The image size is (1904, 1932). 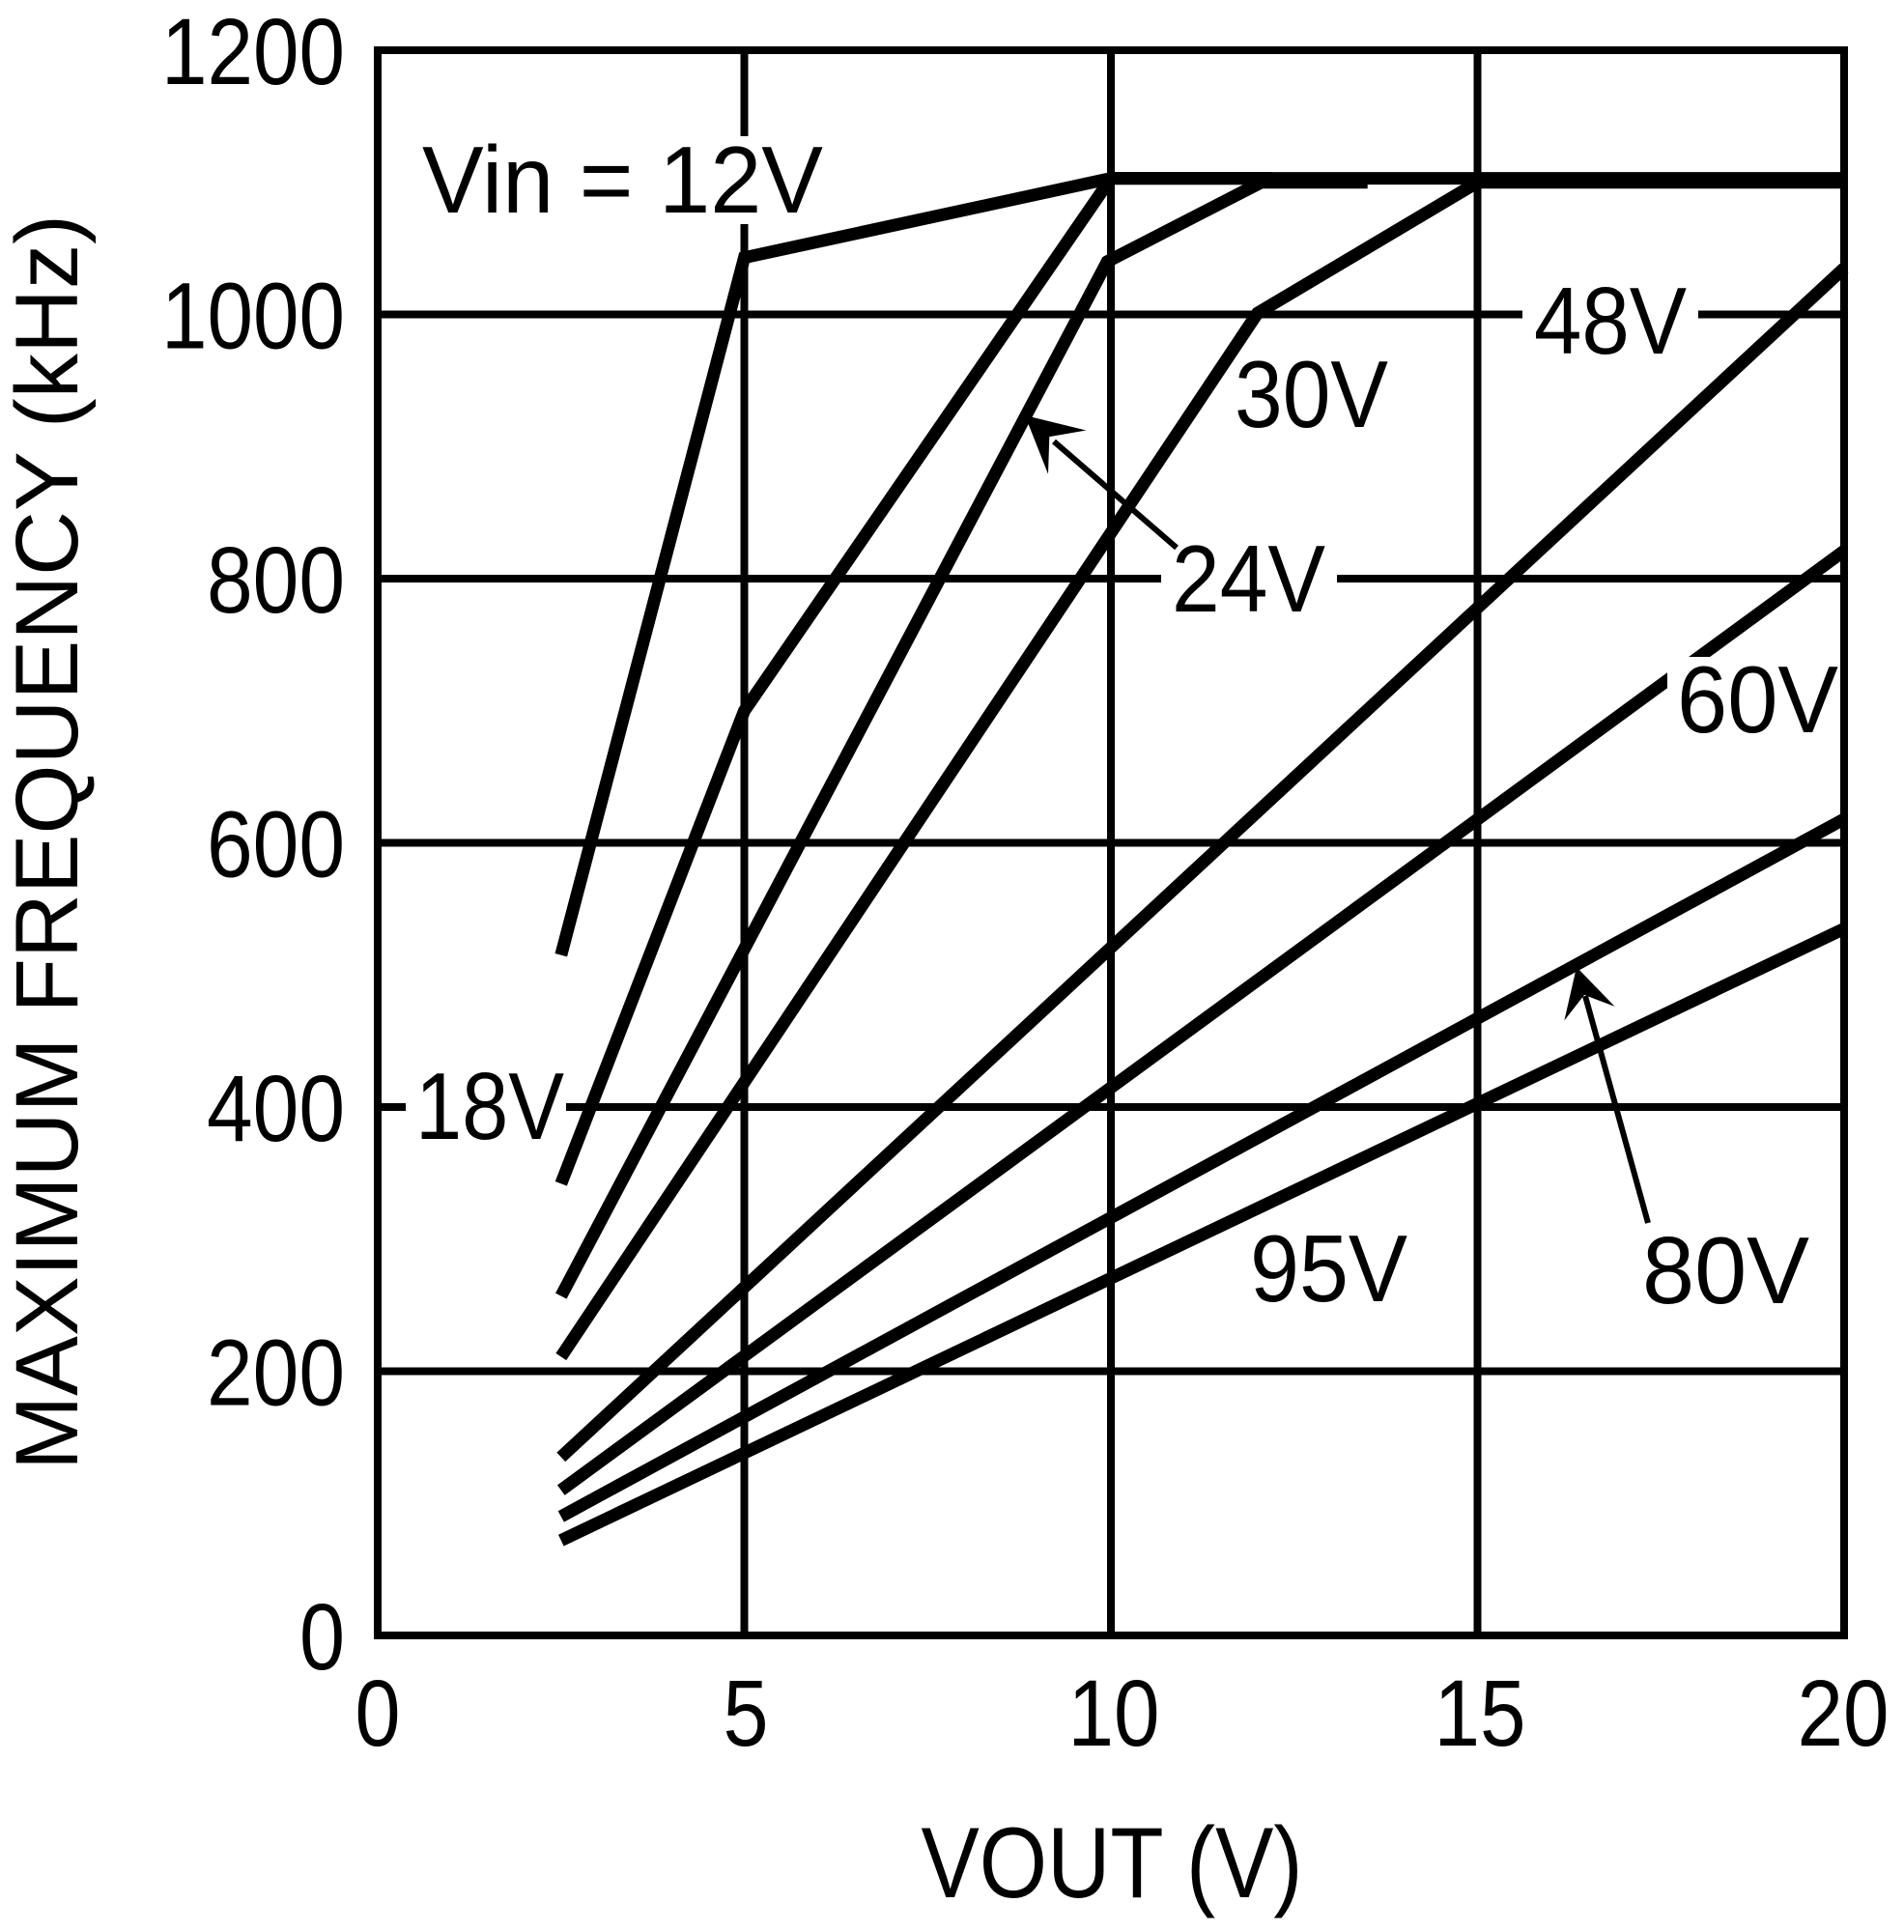 I want to click on svg-text: 800, so click(x=276, y=580).